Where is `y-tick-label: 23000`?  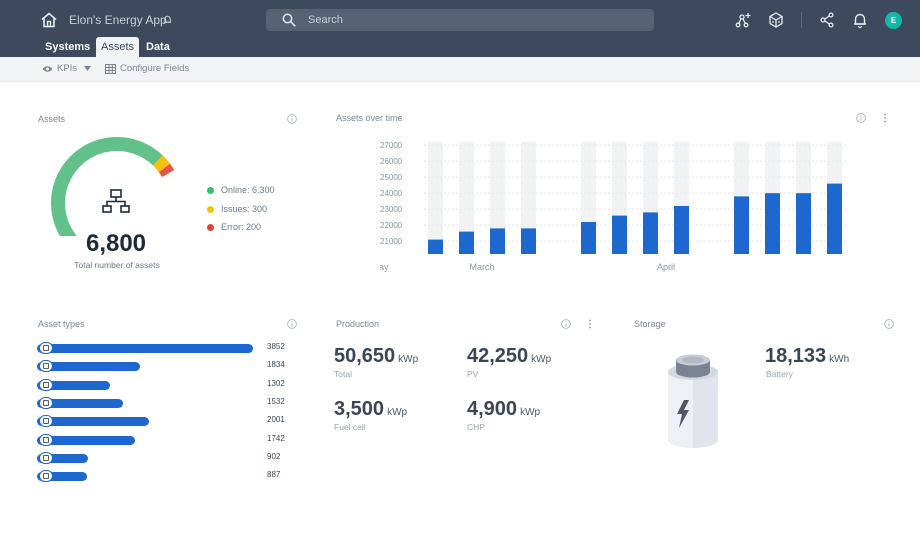 y-tick-label: 23000 is located at coordinates (391, 209).